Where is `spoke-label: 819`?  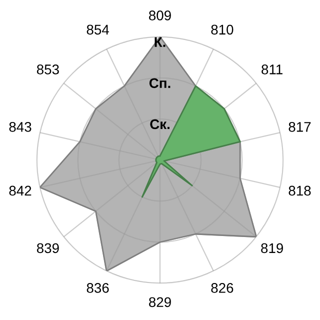 spoke-label: 819 is located at coordinates (272, 248).